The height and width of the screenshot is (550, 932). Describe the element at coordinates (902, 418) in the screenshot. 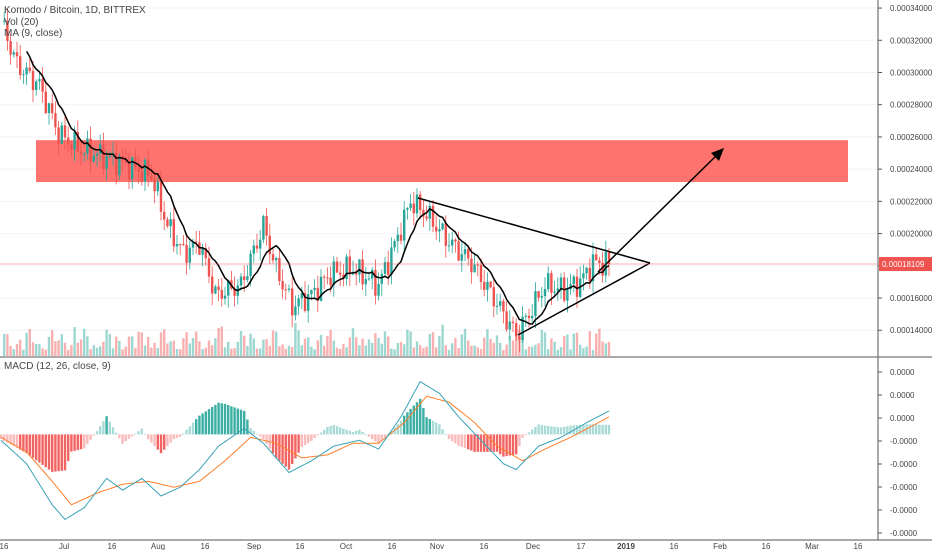

I see `macd-tick-label: 0.0000` at that location.